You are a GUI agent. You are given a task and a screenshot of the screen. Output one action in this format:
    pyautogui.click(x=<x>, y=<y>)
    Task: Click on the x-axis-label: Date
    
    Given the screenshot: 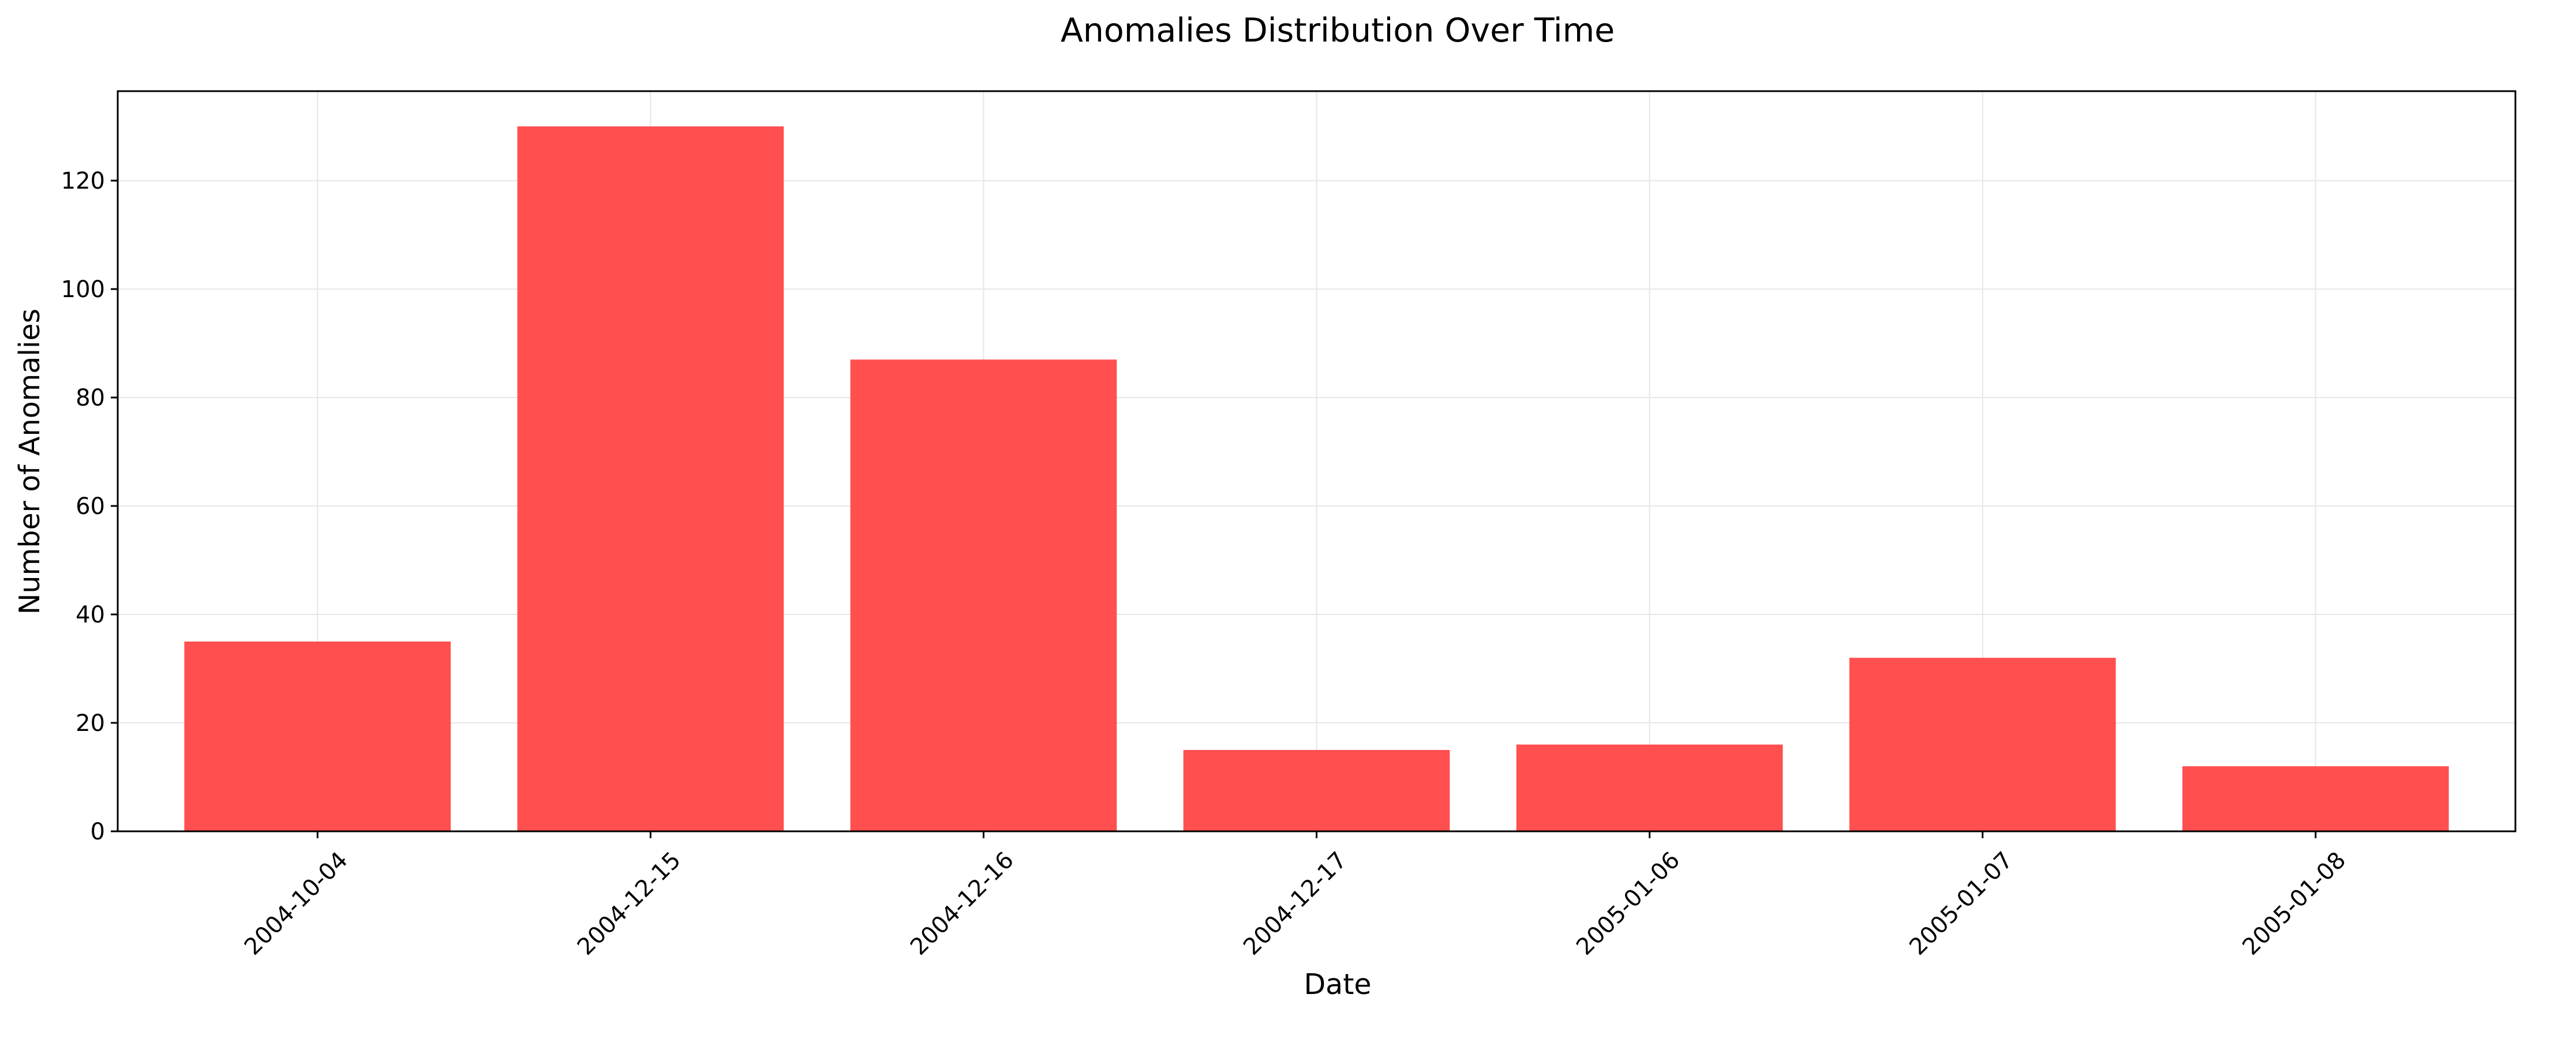 What is the action you would take?
    pyautogui.click(x=1338, y=985)
    